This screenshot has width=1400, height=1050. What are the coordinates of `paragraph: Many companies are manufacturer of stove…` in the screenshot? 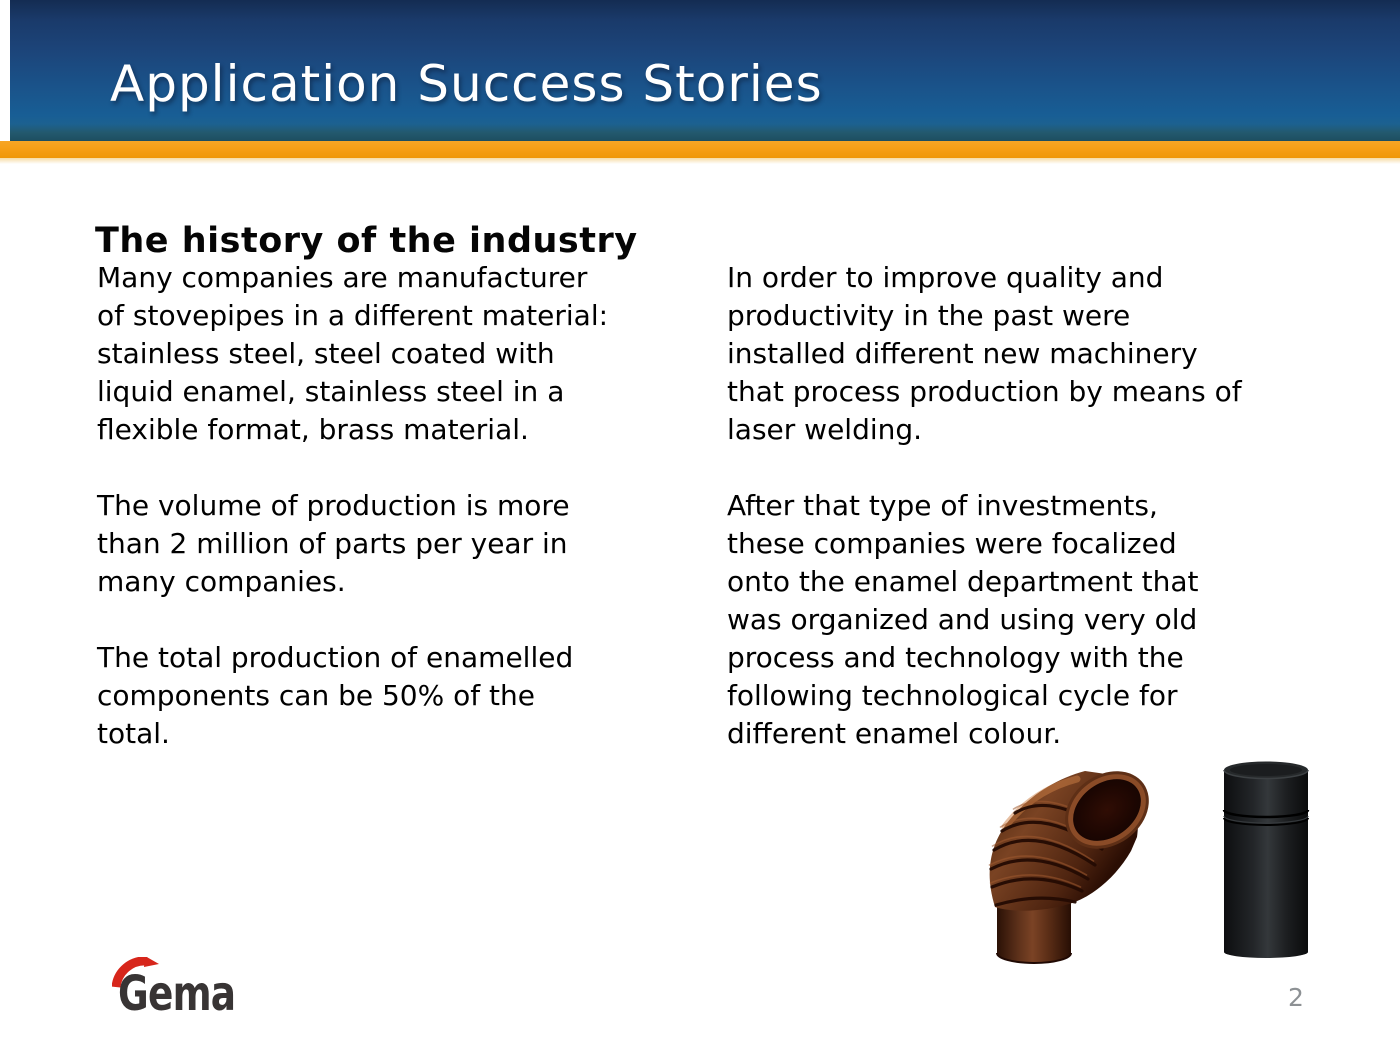 It's located at (353, 353).